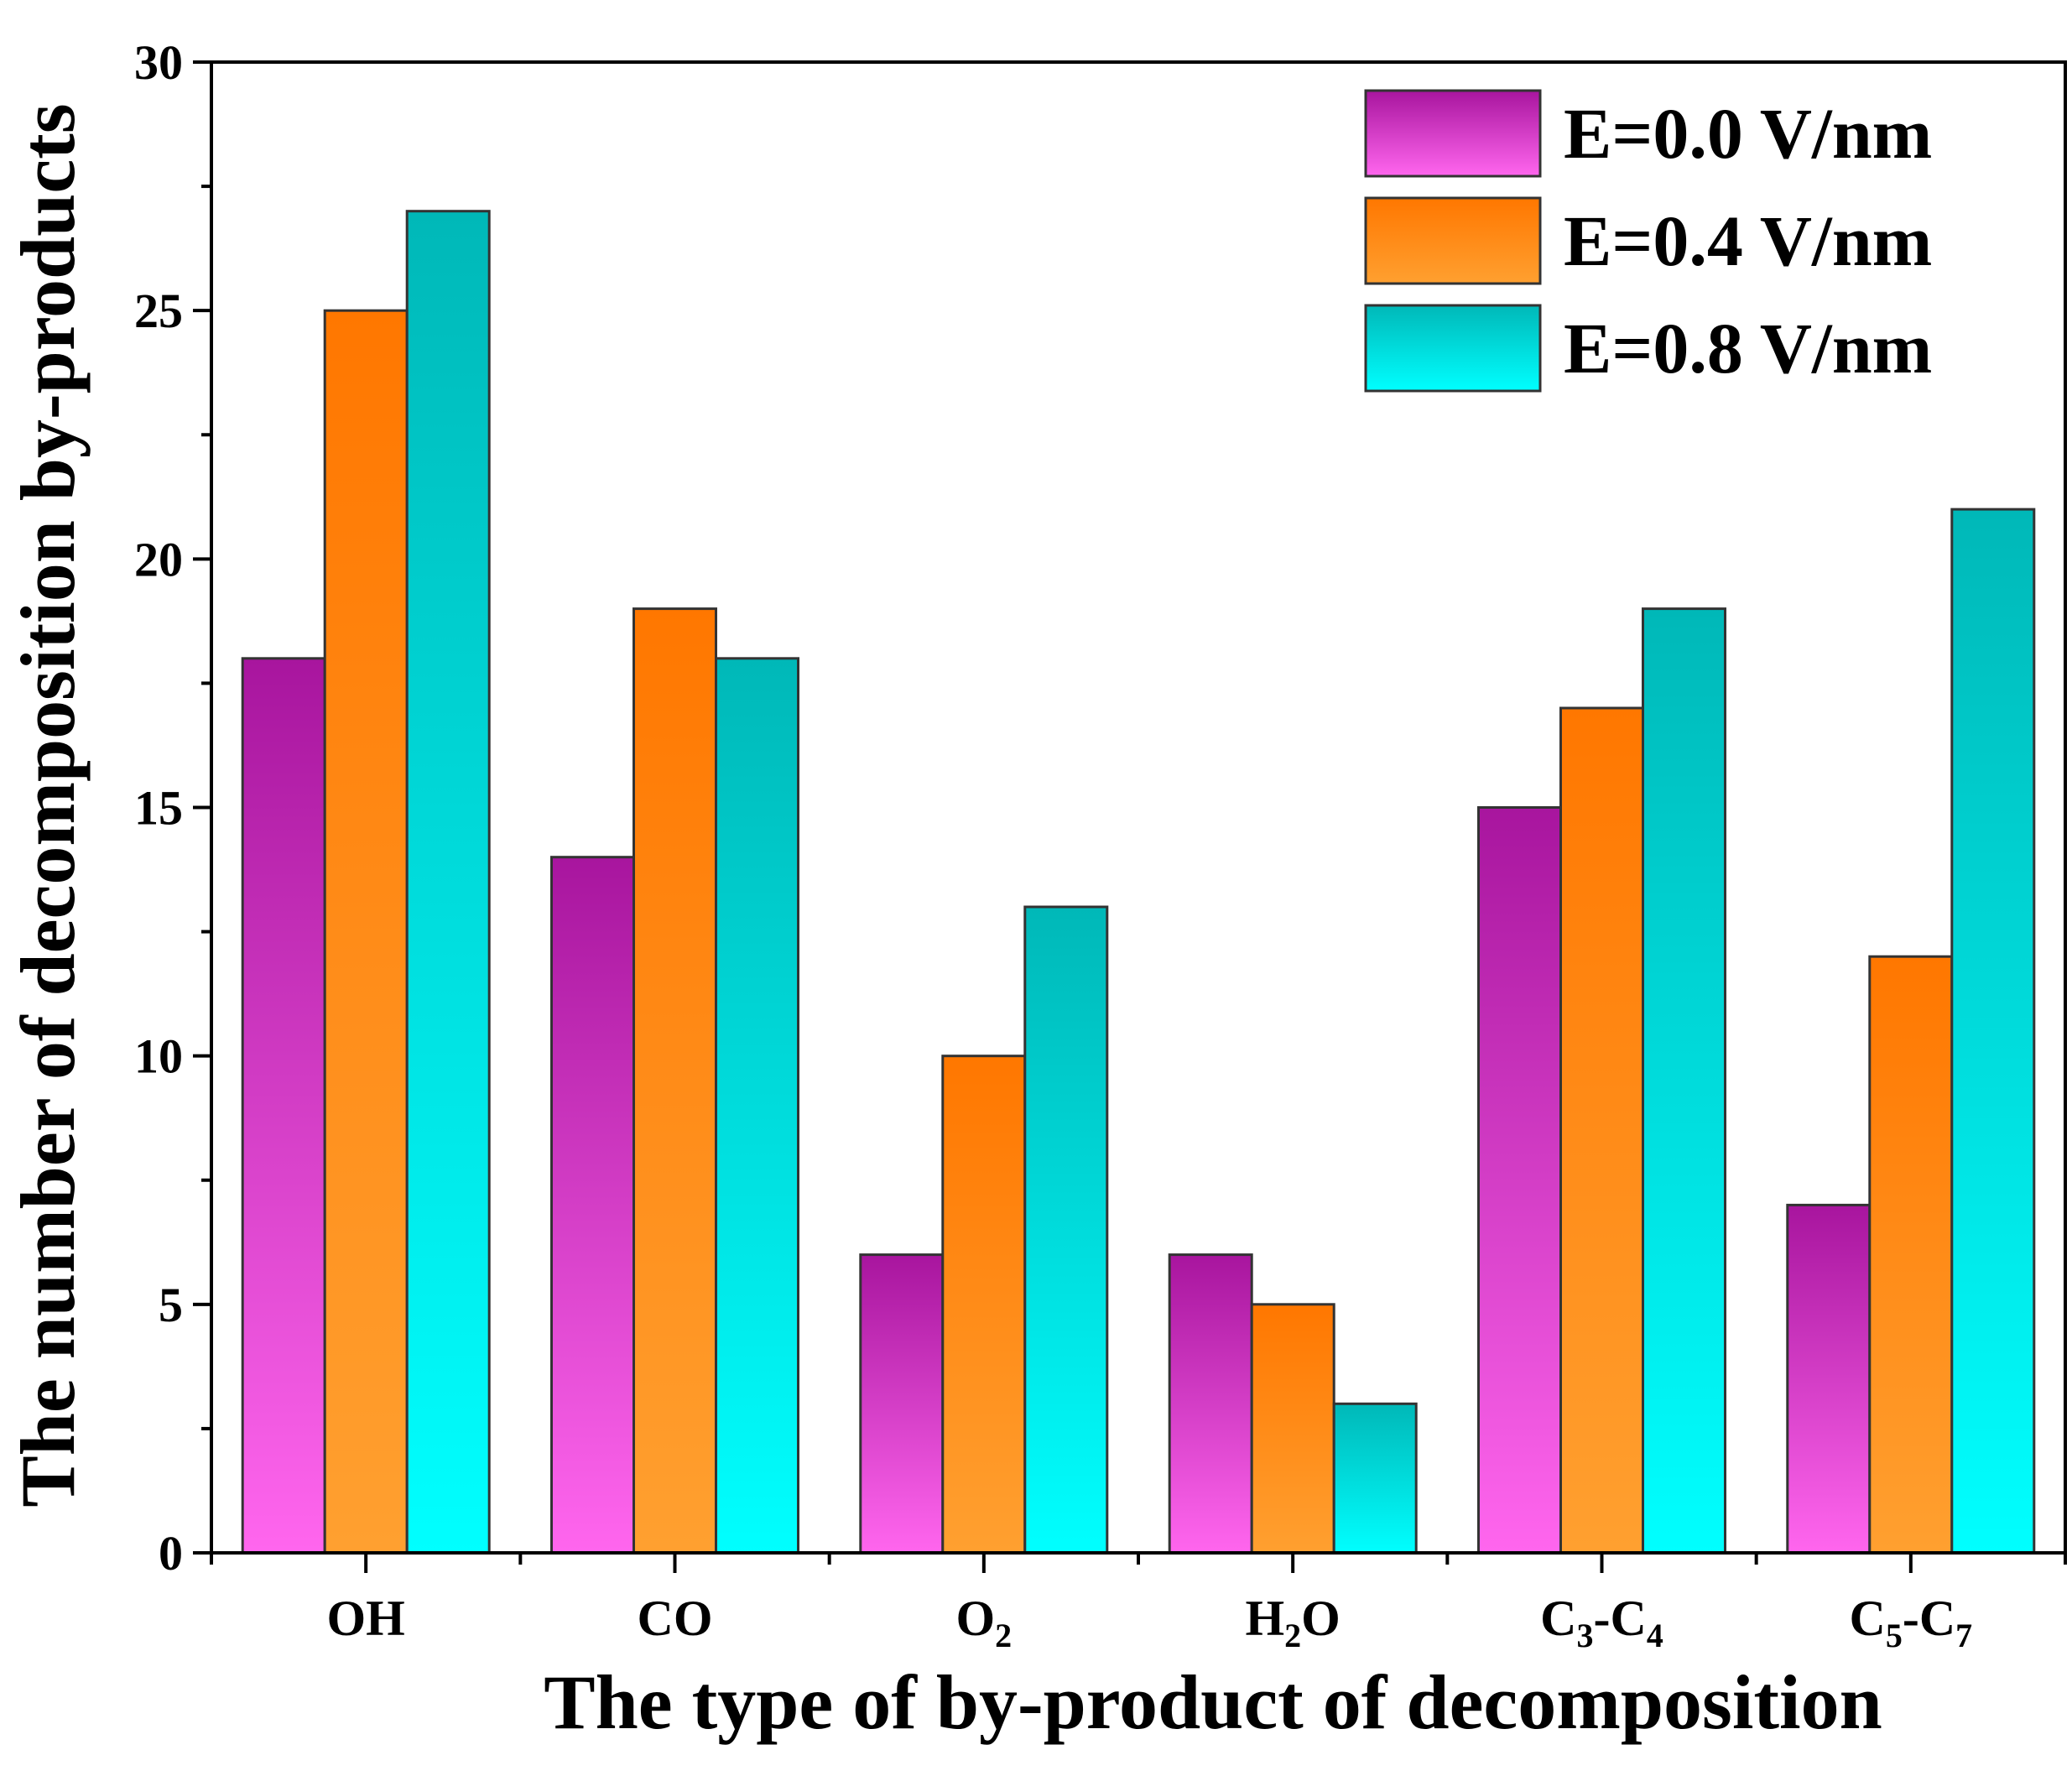  What do you see at coordinates (675, 1618) in the screenshot?
I see `x-tick-label: CO` at bounding box center [675, 1618].